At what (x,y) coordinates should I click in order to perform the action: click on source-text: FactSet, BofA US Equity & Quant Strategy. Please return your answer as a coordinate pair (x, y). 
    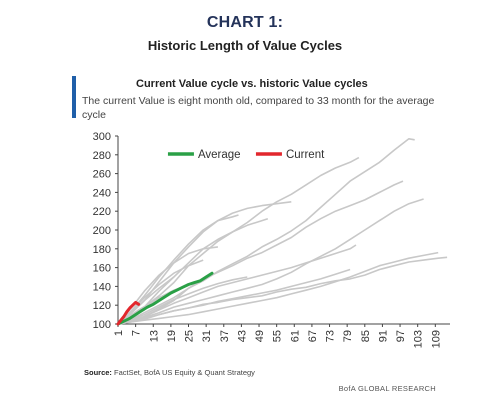
    Looking at the image, I should click on (184, 372).